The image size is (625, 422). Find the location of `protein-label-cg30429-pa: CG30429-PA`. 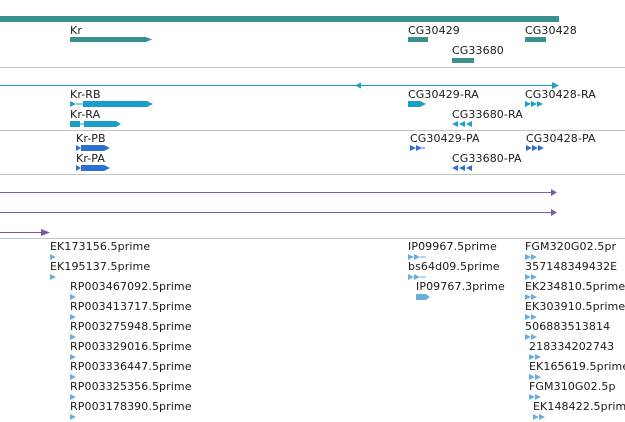

protein-label-cg30429-pa: CG30429-PA is located at coordinates (445, 138).